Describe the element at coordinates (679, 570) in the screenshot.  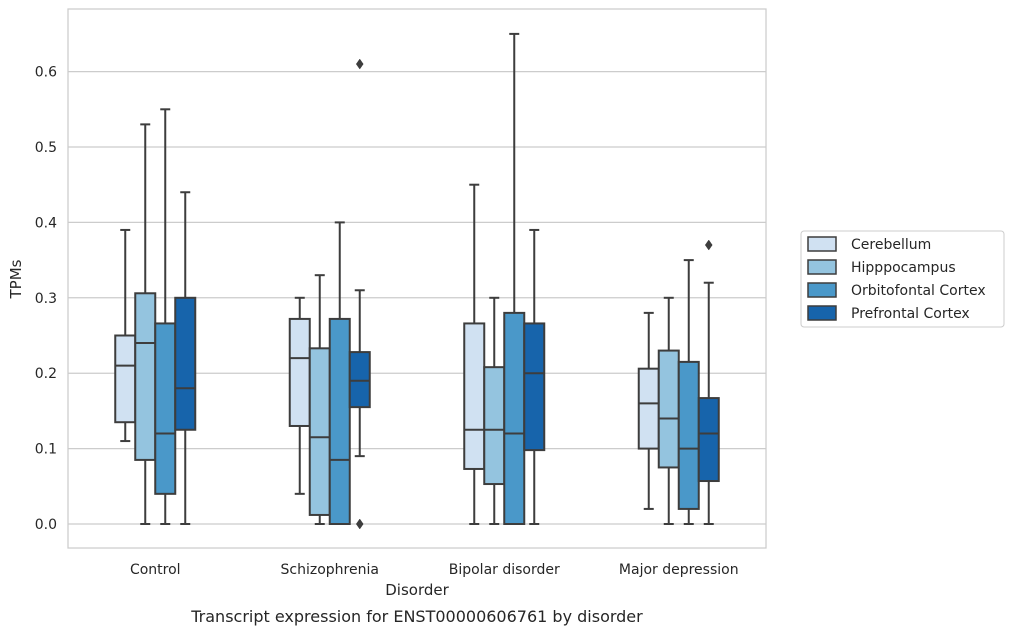
I see `x-tick-label: Major depression` at that location.